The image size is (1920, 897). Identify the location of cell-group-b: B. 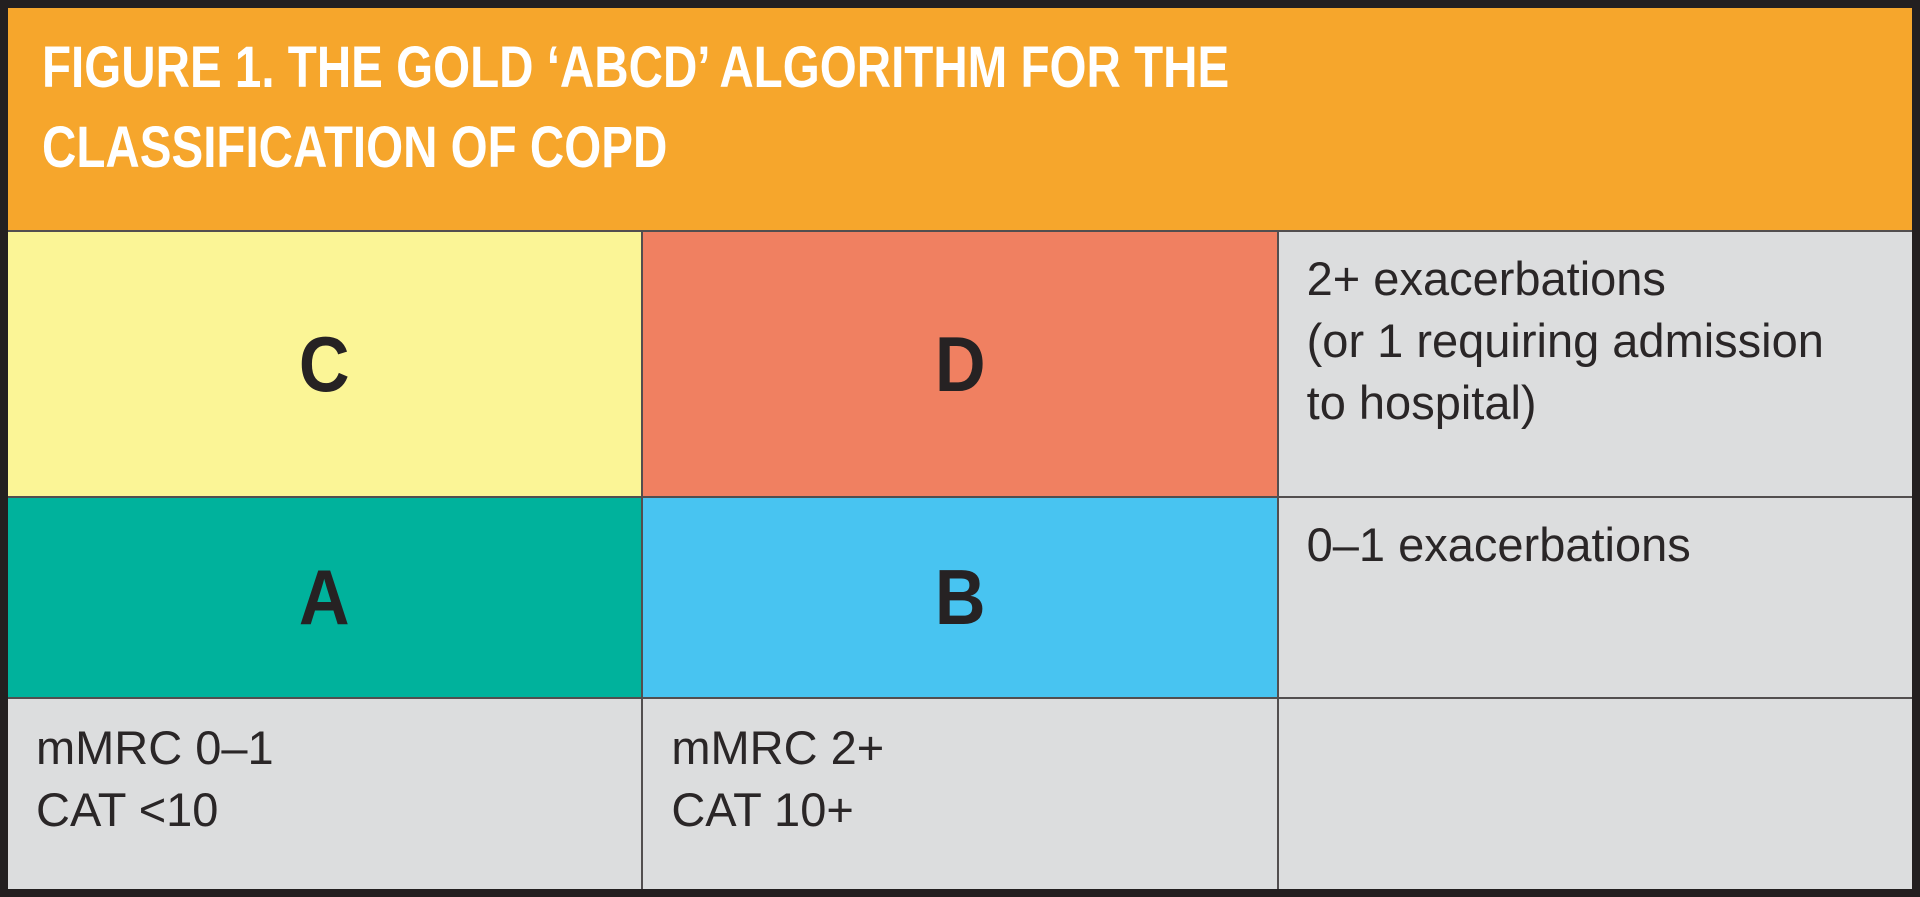
(960, 597).